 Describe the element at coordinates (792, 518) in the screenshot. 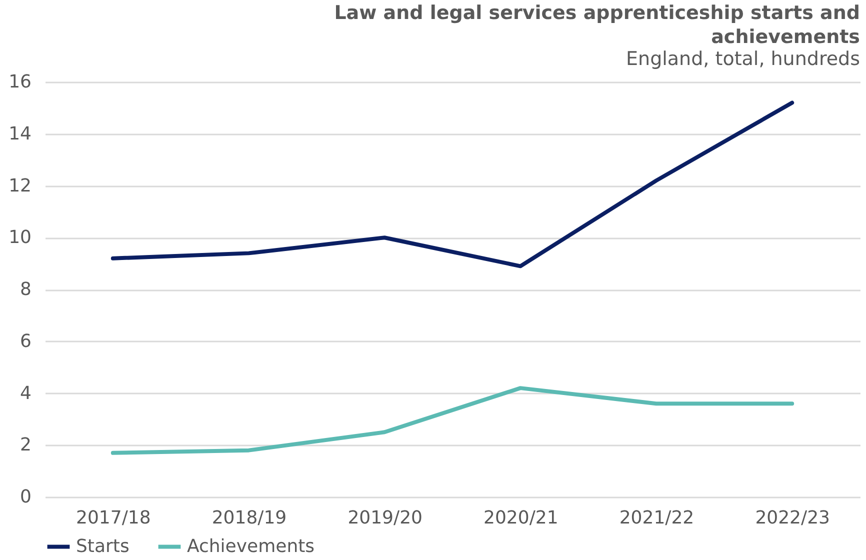

I see `x-tick-label: 2022/23` at that location.